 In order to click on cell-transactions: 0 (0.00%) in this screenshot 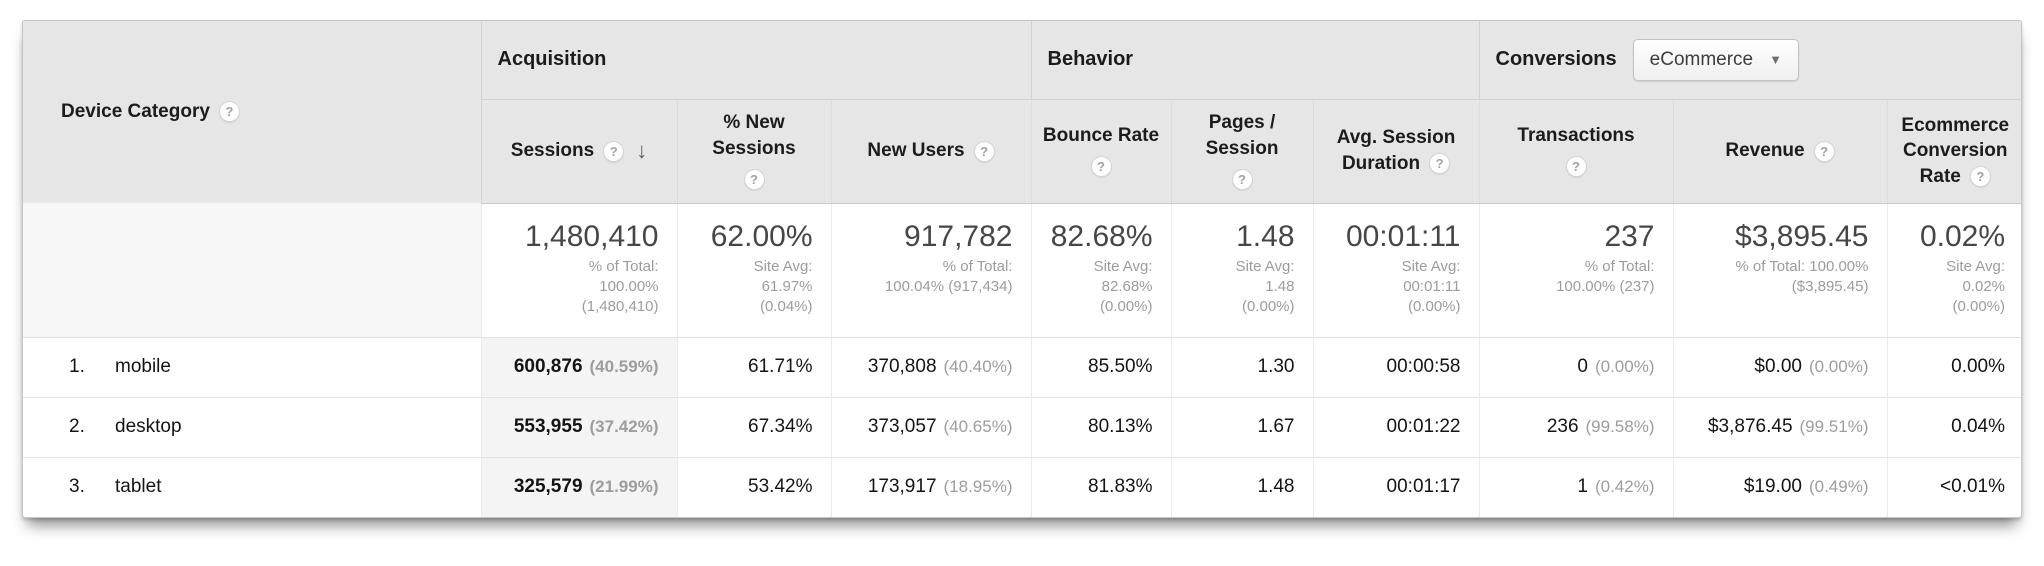, I will do `click(1576, 366)`.